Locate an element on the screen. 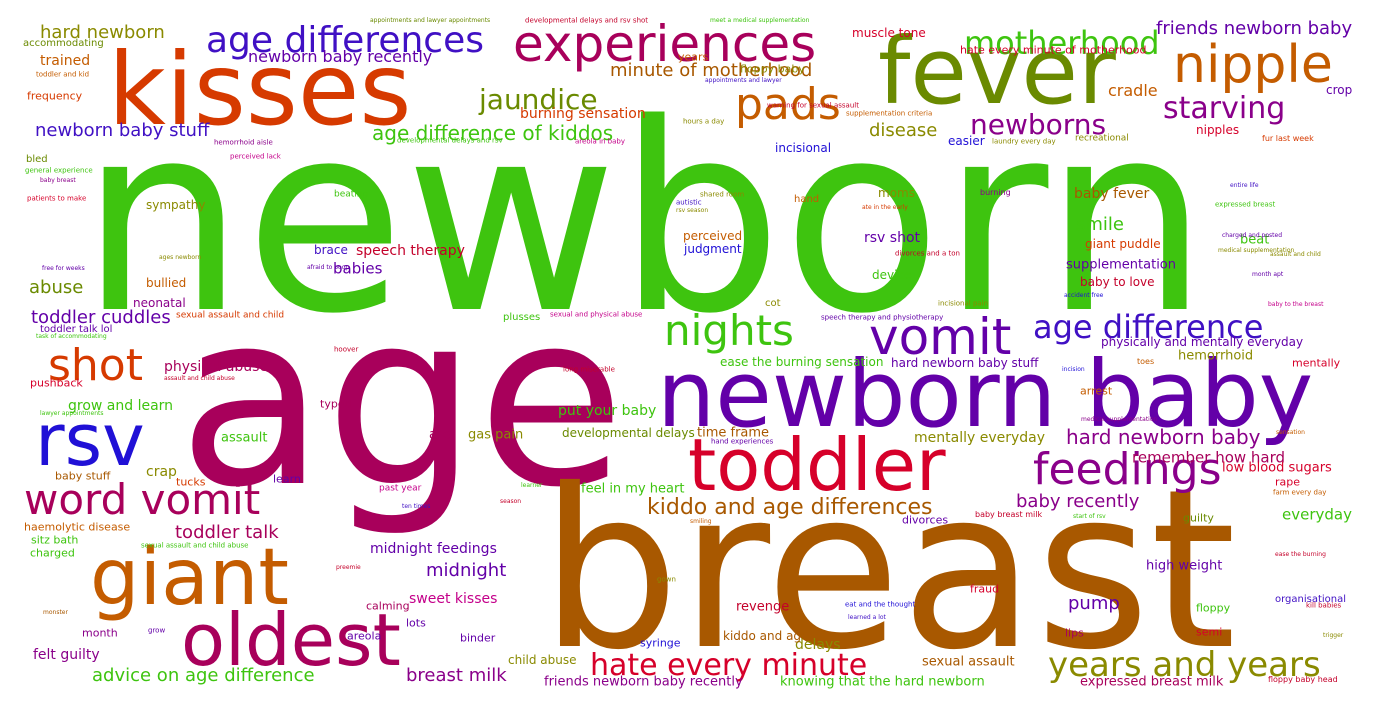 This screenshot has height=713, width=1386. cloud-word: start of rsv is located at coordinates (1089, 516).